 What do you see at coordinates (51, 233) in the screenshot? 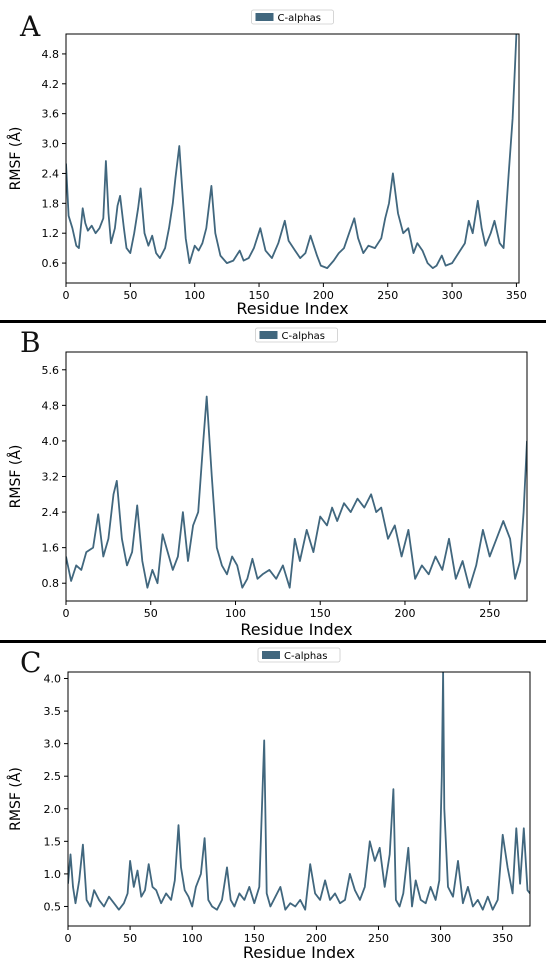
I see `y-tick-label: 1.2` at bounding box center [51, 233].